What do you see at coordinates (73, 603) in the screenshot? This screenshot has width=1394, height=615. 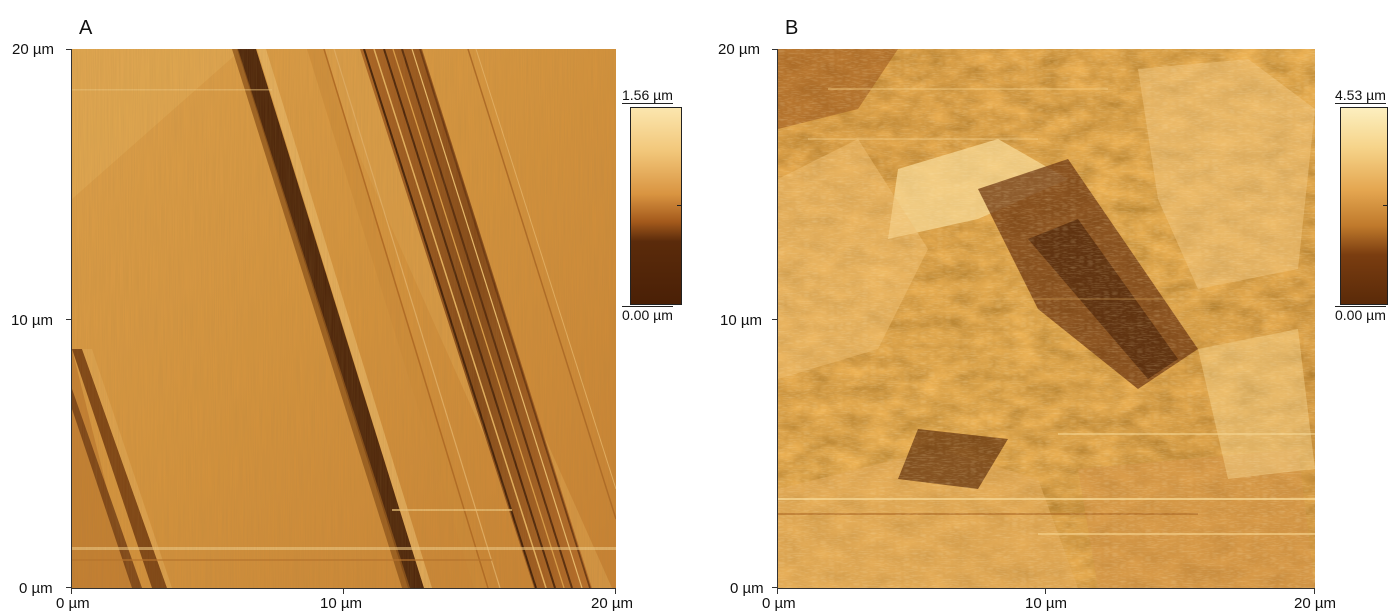 I see `panel-a-x-tick-0: 0 µm` at bounding box center [73, 603].